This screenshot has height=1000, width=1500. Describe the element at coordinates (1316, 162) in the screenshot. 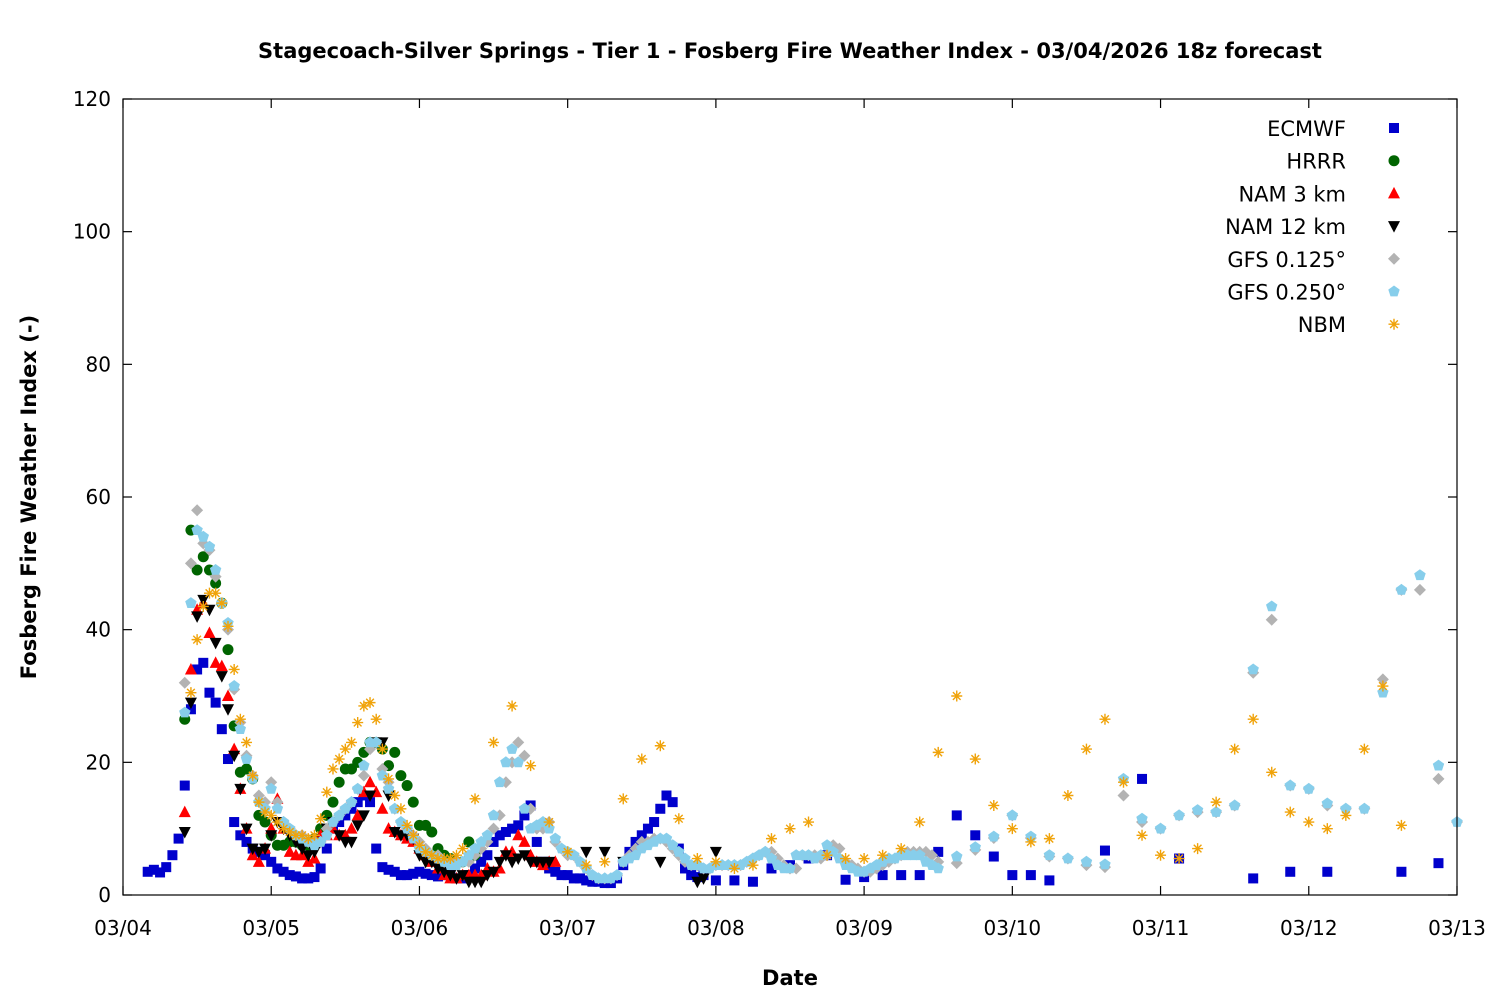

I see `legend-label: HRRR` at that location.